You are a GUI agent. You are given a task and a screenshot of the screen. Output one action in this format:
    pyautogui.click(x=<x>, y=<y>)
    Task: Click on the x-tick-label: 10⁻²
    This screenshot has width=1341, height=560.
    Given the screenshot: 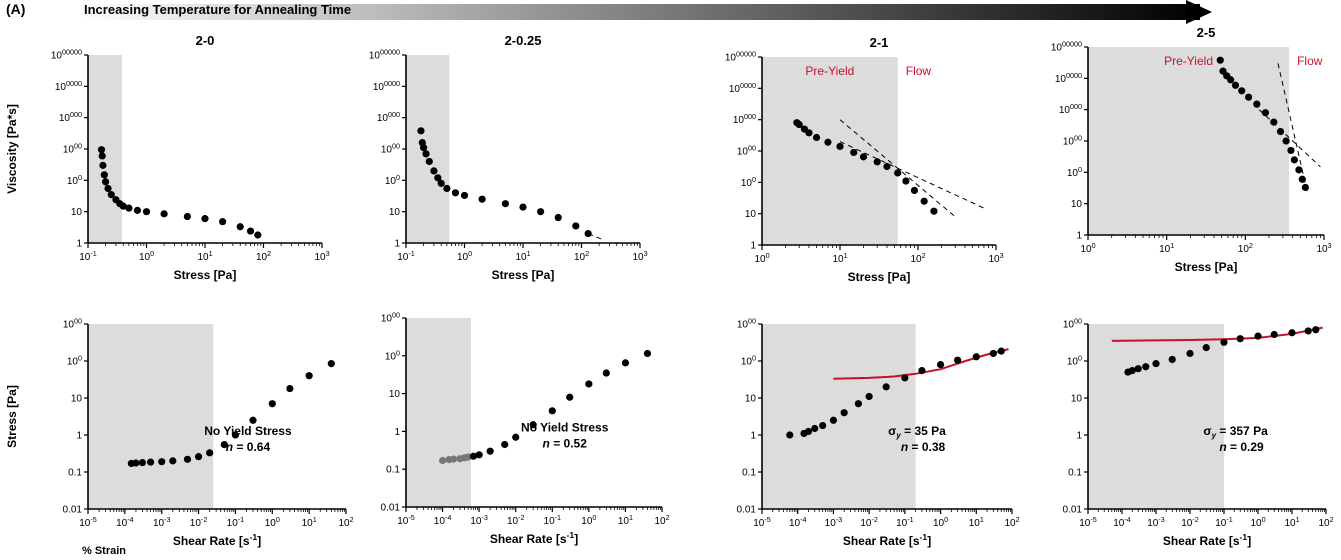 What is the action you would take?
    pyautogui.click(x=1190, y=522)
    